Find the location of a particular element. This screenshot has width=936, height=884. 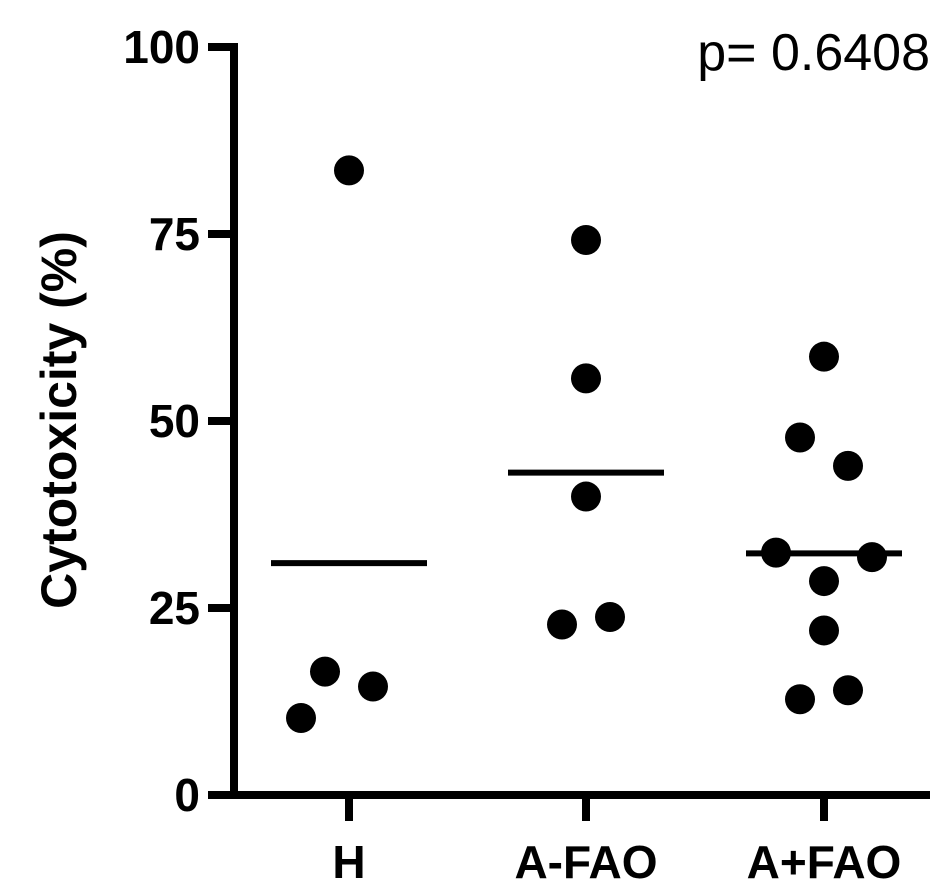

y-ticks: 0 25 50 75 100 is located at coordinates (178, 421).